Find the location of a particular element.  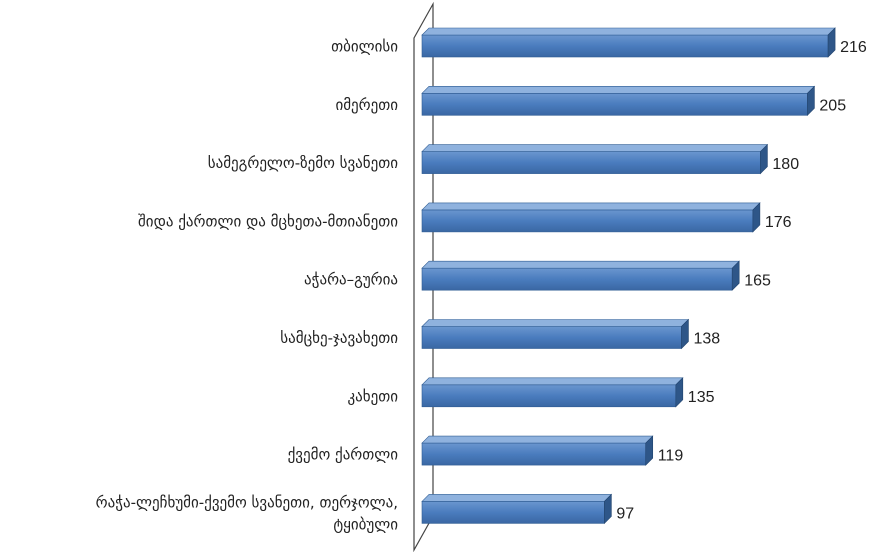

data-label: 176 is located at coordinates (778, 222).